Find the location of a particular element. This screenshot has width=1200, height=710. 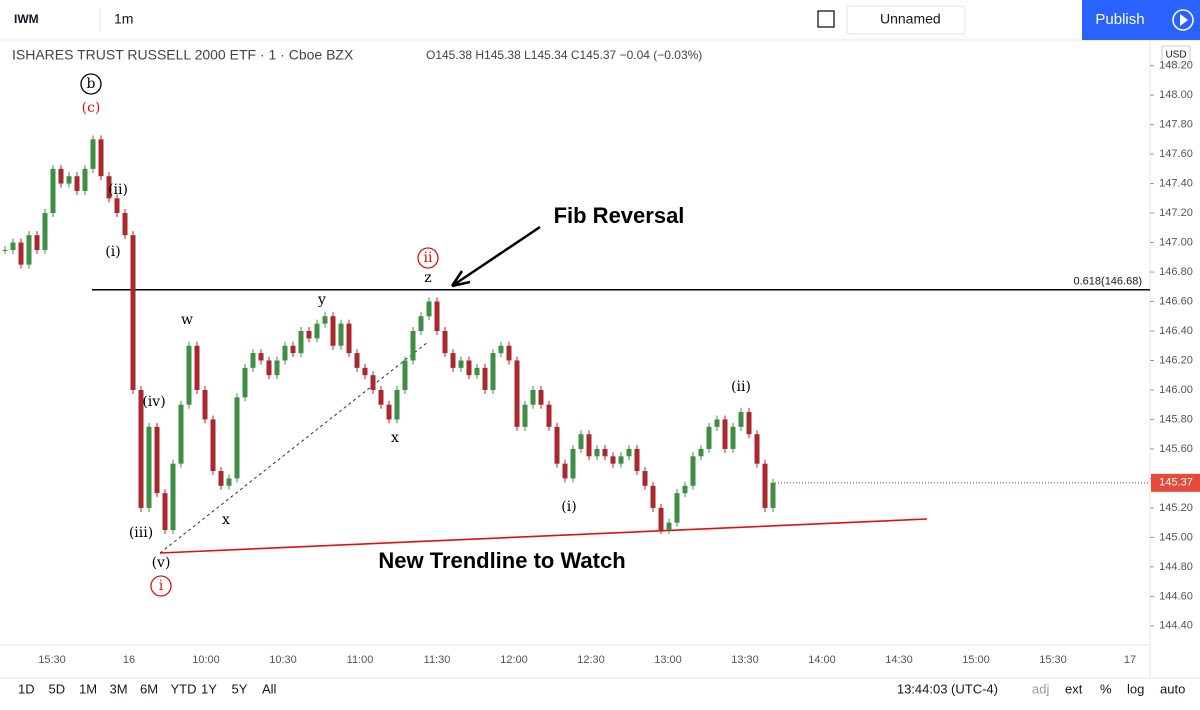

range-button: 6M is located at coordinates (149, 688).